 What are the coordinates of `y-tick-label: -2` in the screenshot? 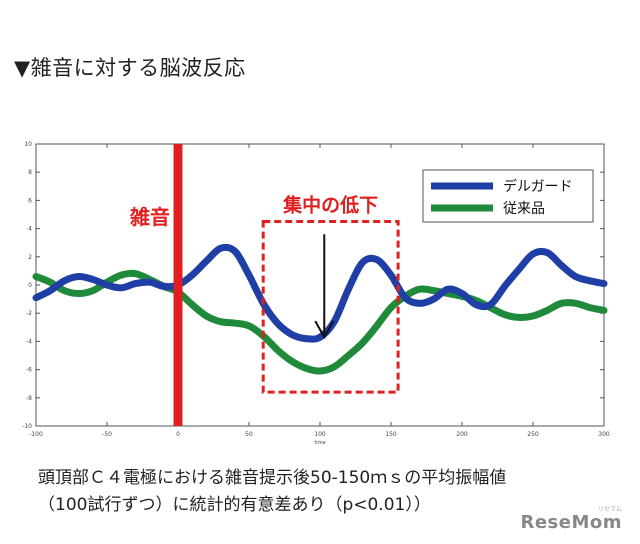 It's located at (29, 313).